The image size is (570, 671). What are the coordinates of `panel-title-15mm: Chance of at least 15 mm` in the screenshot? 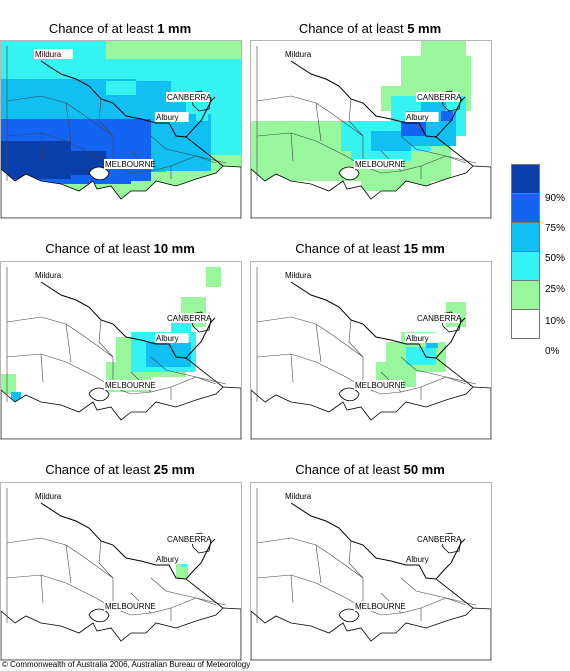 It's located at (370, 248).